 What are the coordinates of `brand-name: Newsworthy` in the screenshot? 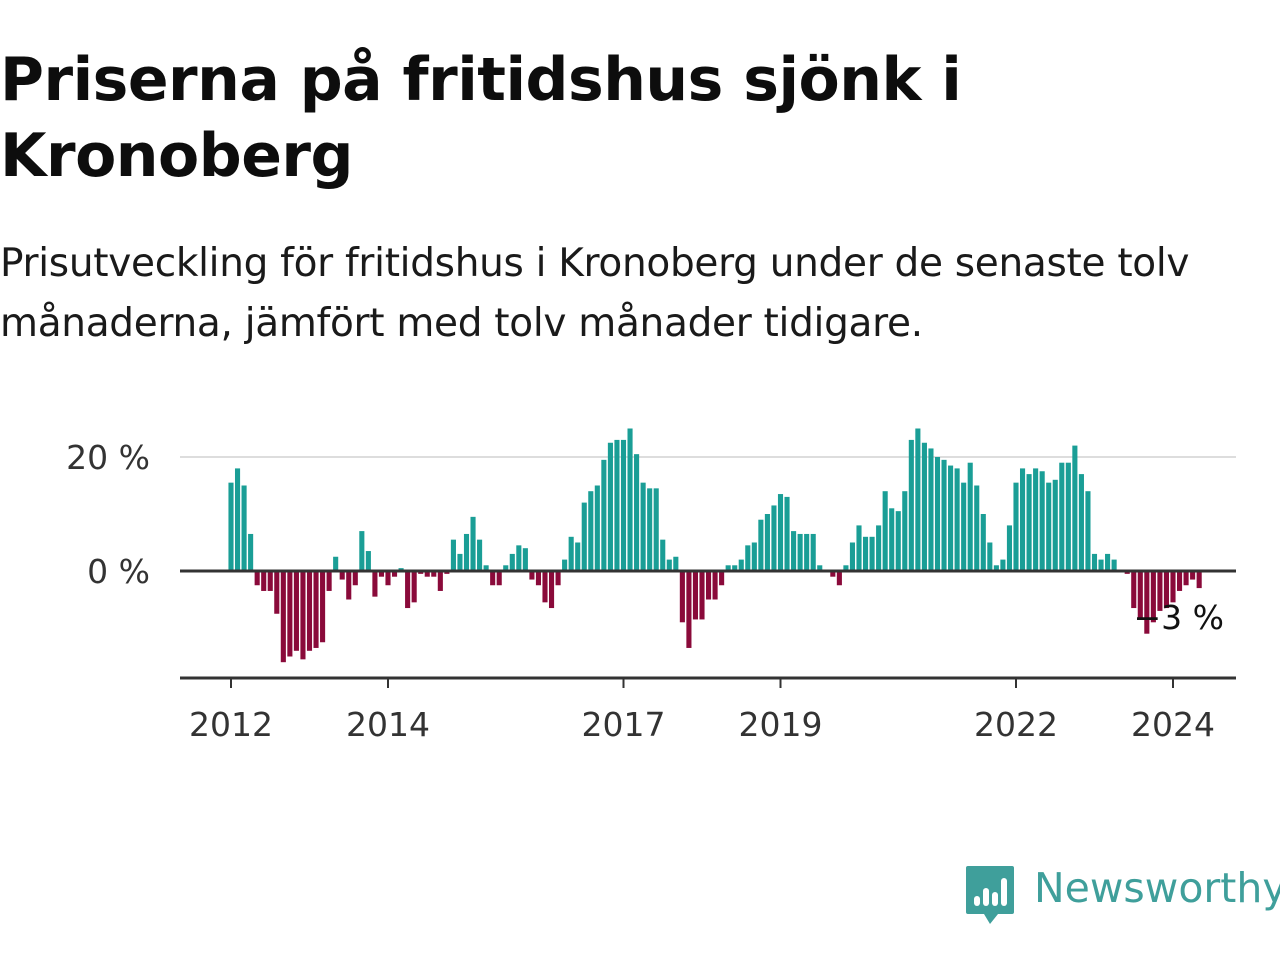 It's located at (1157, 888).